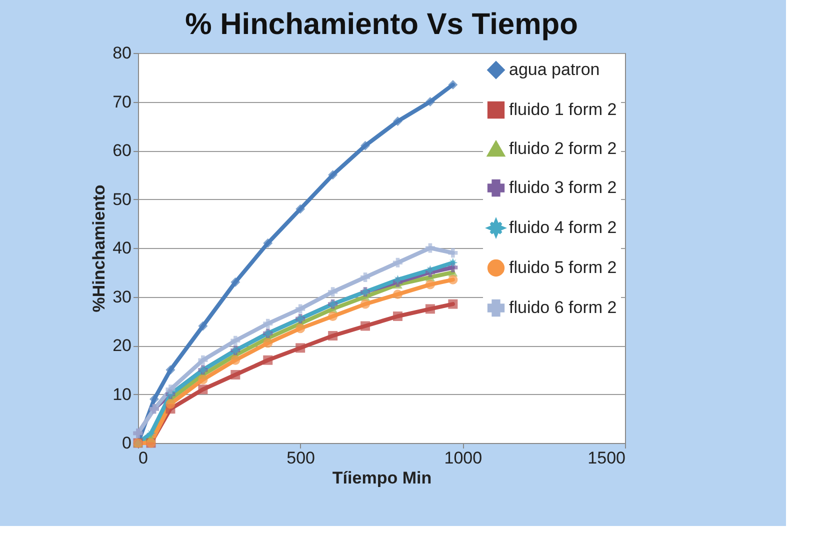 The image size is (817, 556). What do you see at coordinates (563, 109) in the screenshot?
I see `legend-label: fluido 1 form 2` at bounding box center [563, 109].